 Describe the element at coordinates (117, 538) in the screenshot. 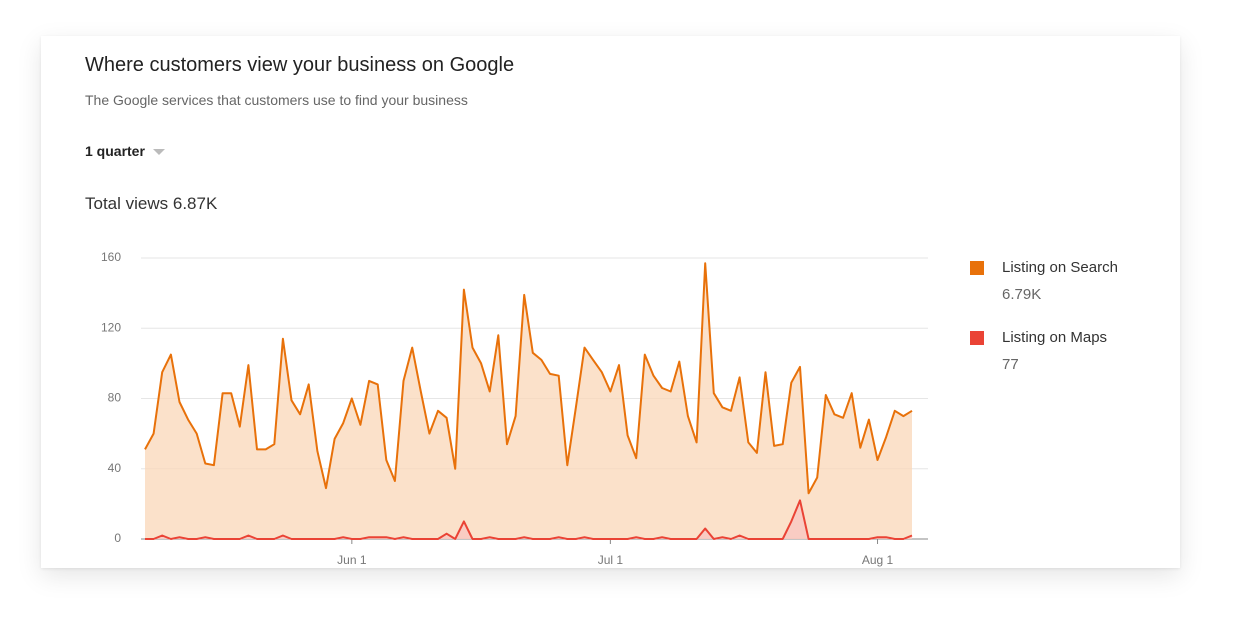

I see `y-tick-label: 0` at that location.